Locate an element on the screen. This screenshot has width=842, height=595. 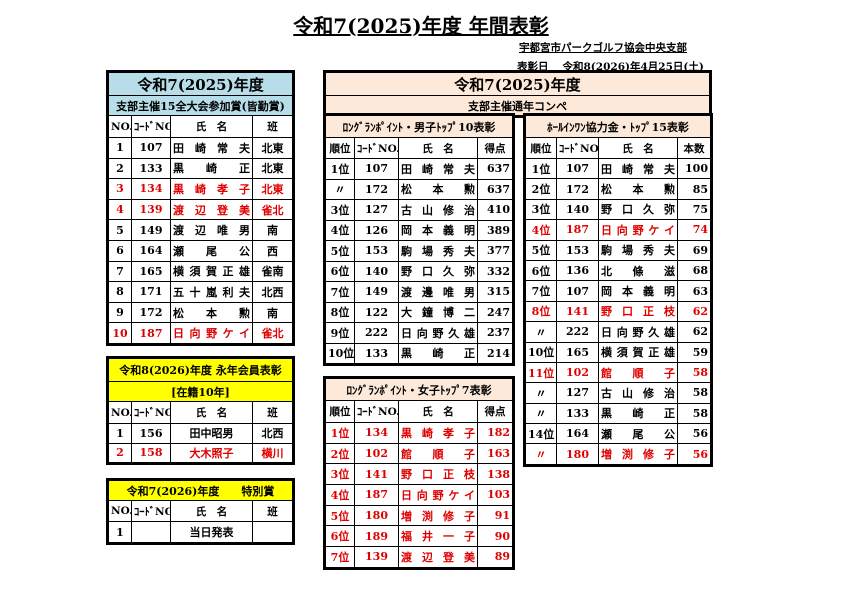
table-row: 1位 134 黒崎孝子 182 is located at coordinates (419, 433).